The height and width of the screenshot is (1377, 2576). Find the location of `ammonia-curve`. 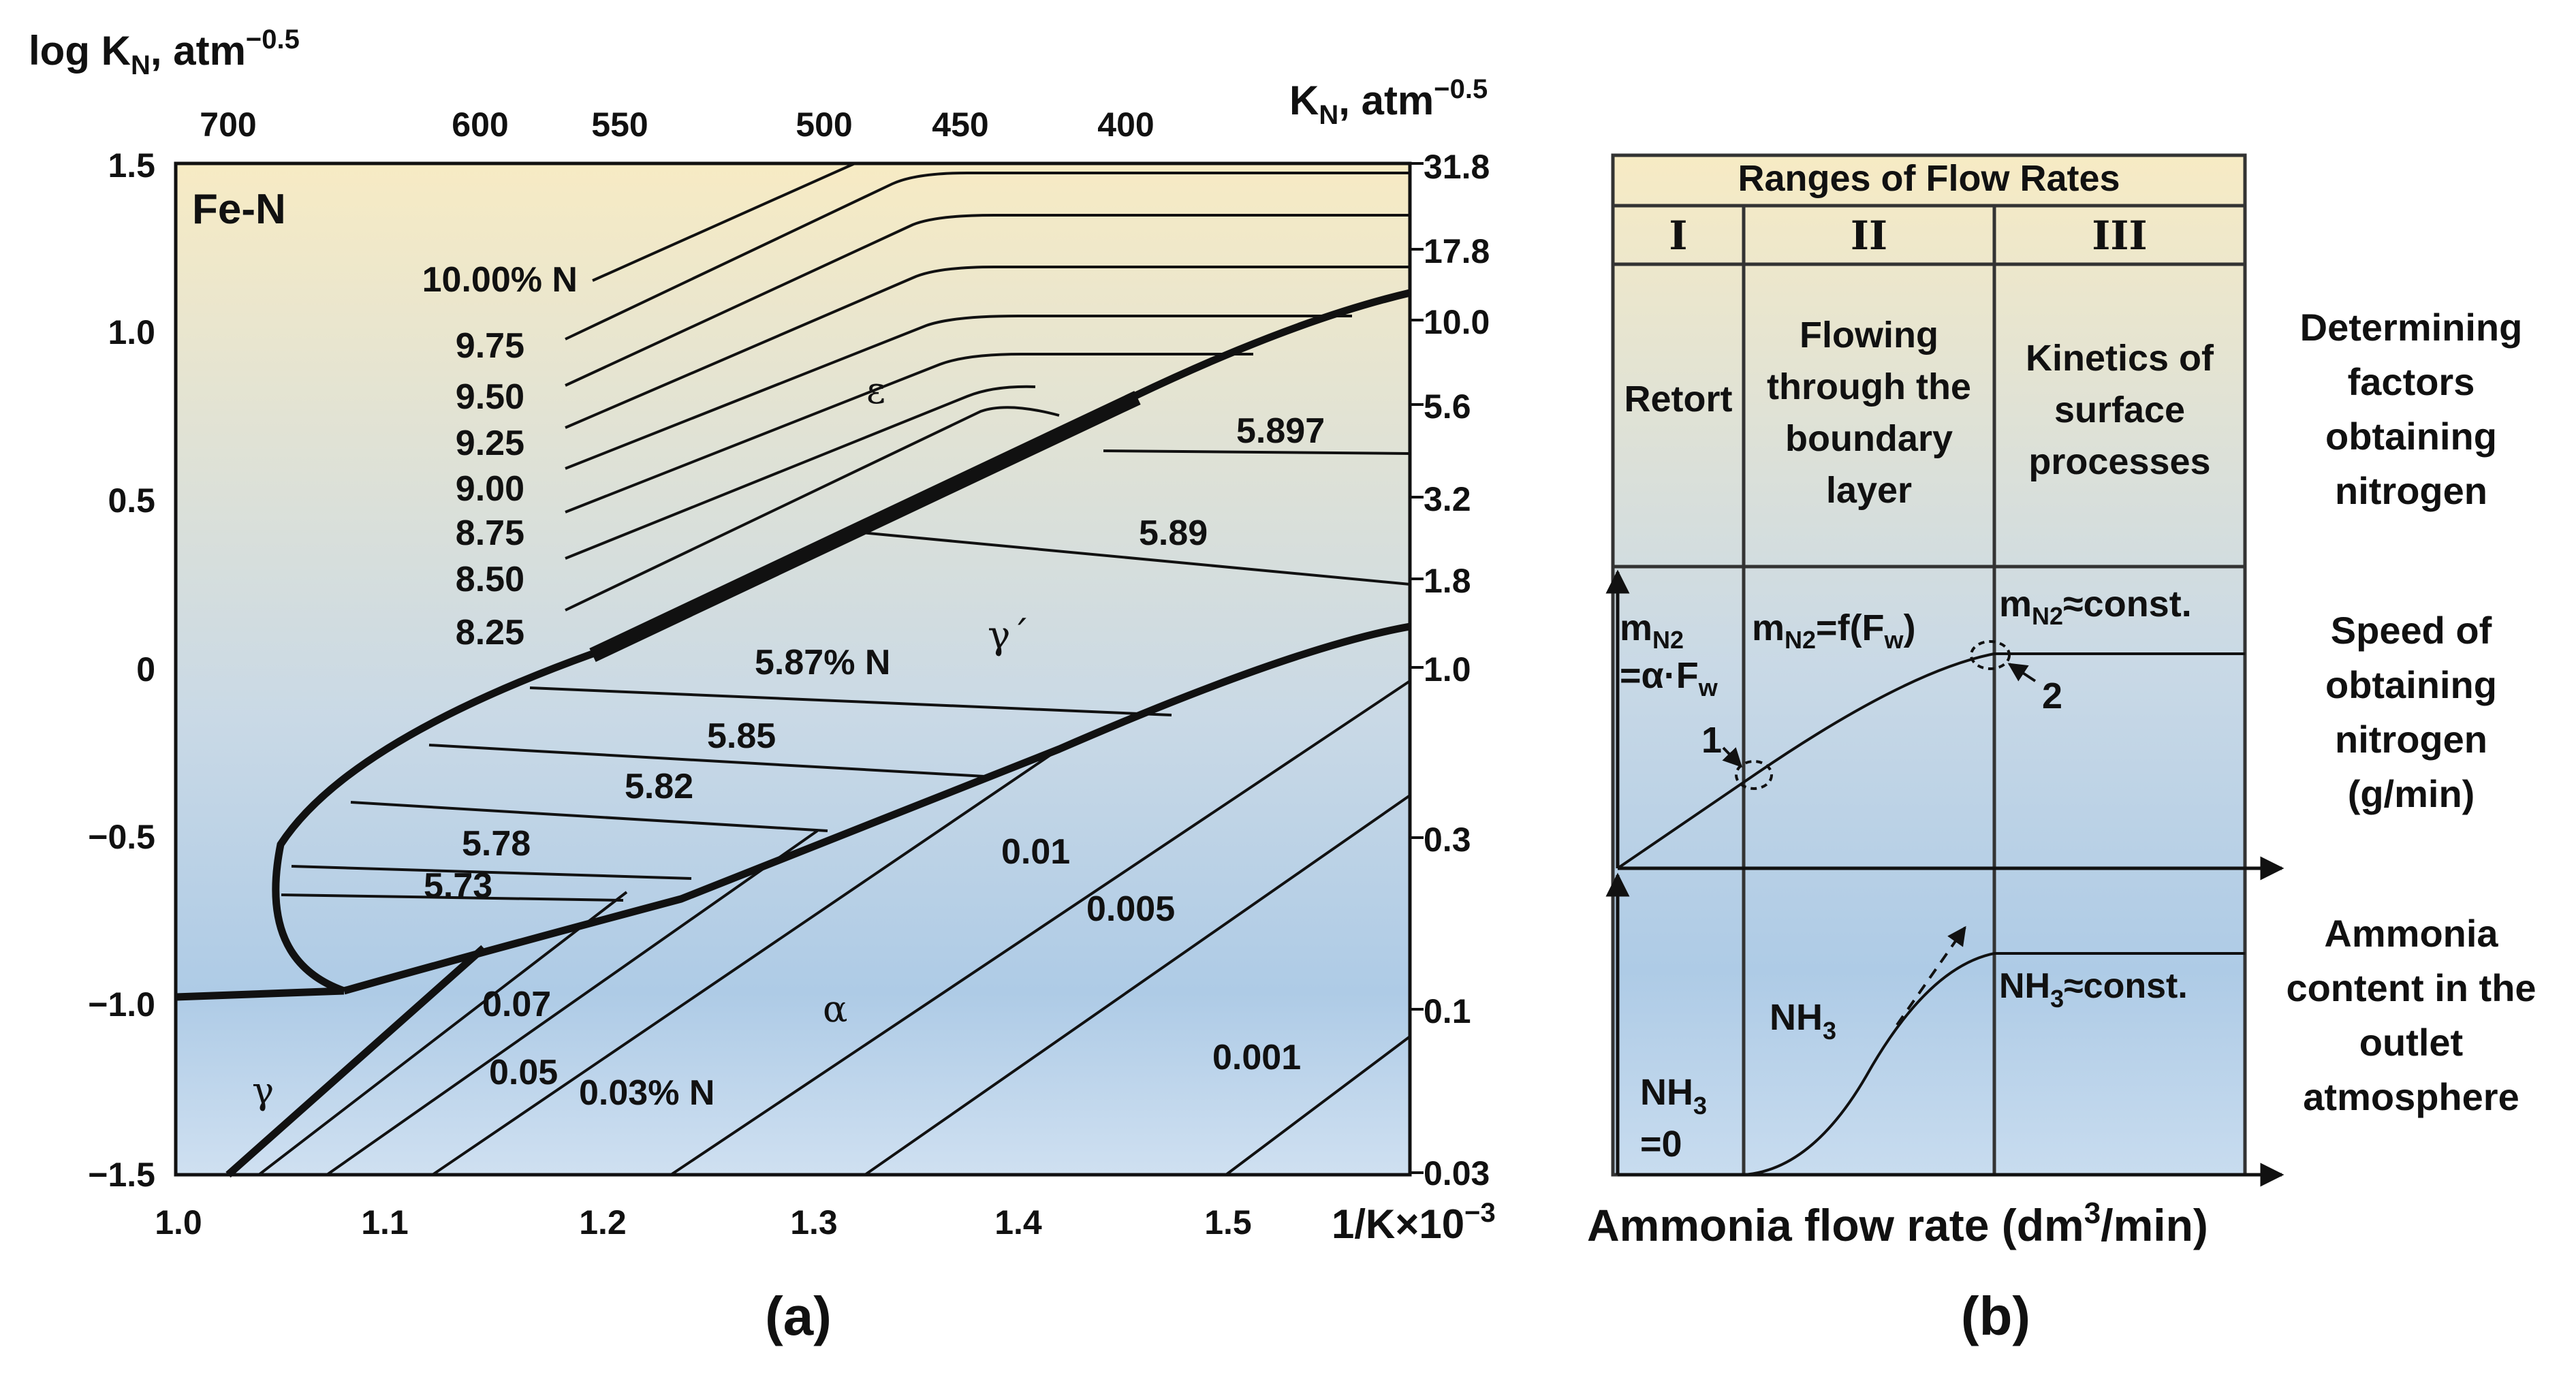

ammonia-curve is located at coordinates (1994, 1064).